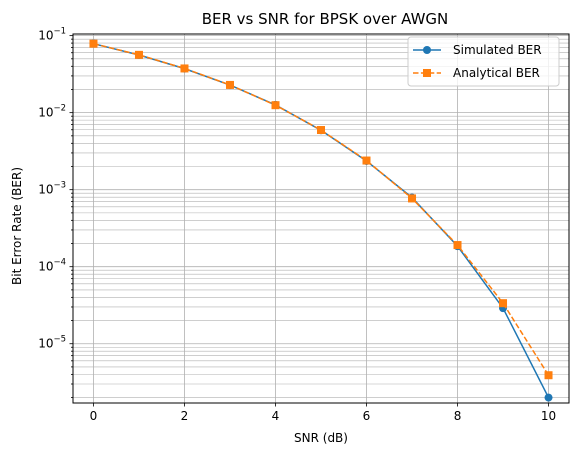 The image size is (578, 459). Describe the element at coordinates (325, 19) in the screenshot. I see `chart-title: BER vs SNR for BPSK over AWGN` at that location.